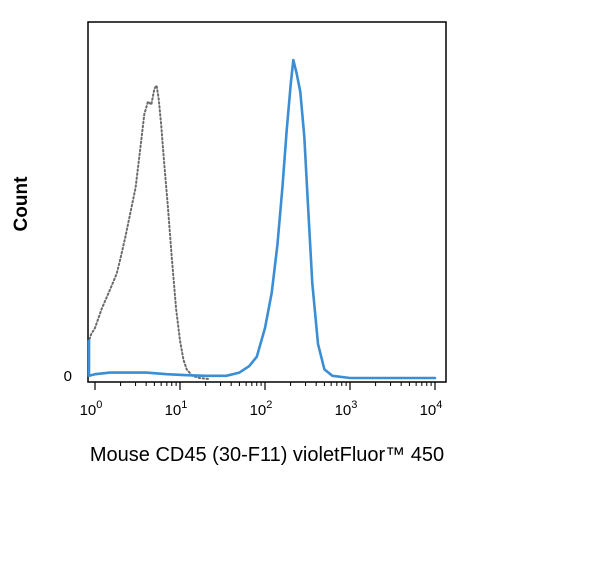 The image size is (600, 570). I want to click on x-tick-label: 10⁰, so click(91, 409).